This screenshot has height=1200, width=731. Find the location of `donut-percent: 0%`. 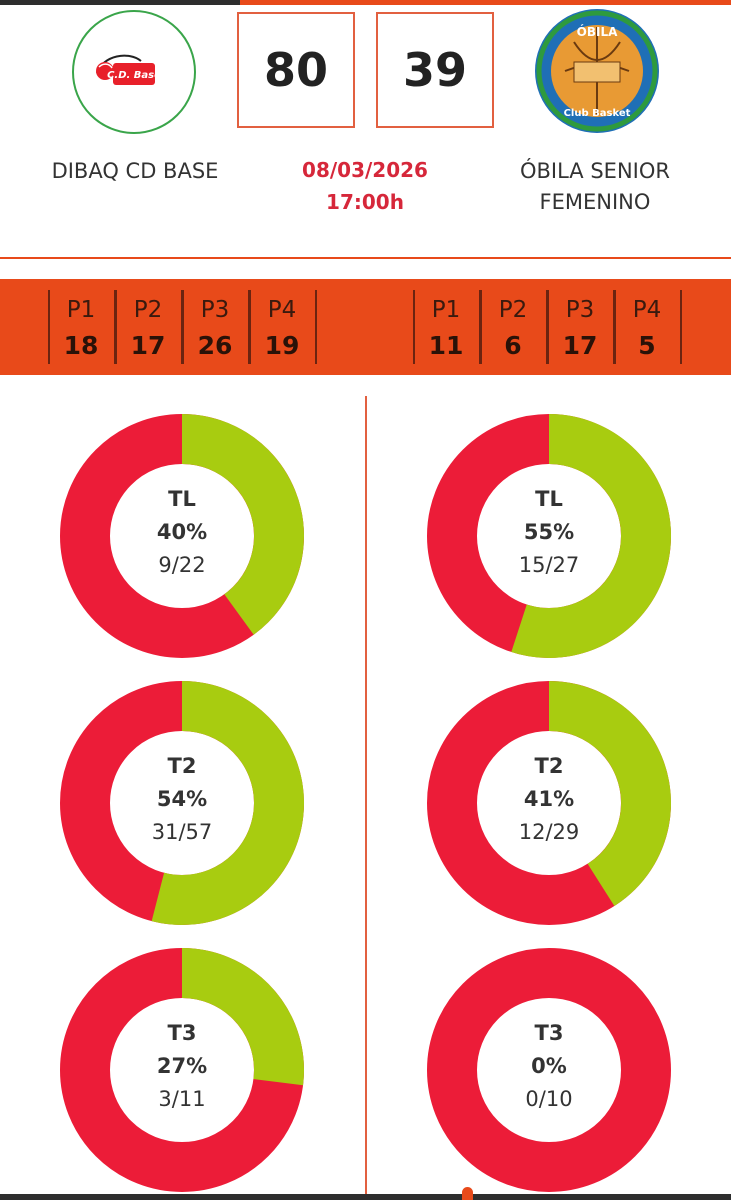

donut-percent: 0% is located at coordinates (549, 1066).